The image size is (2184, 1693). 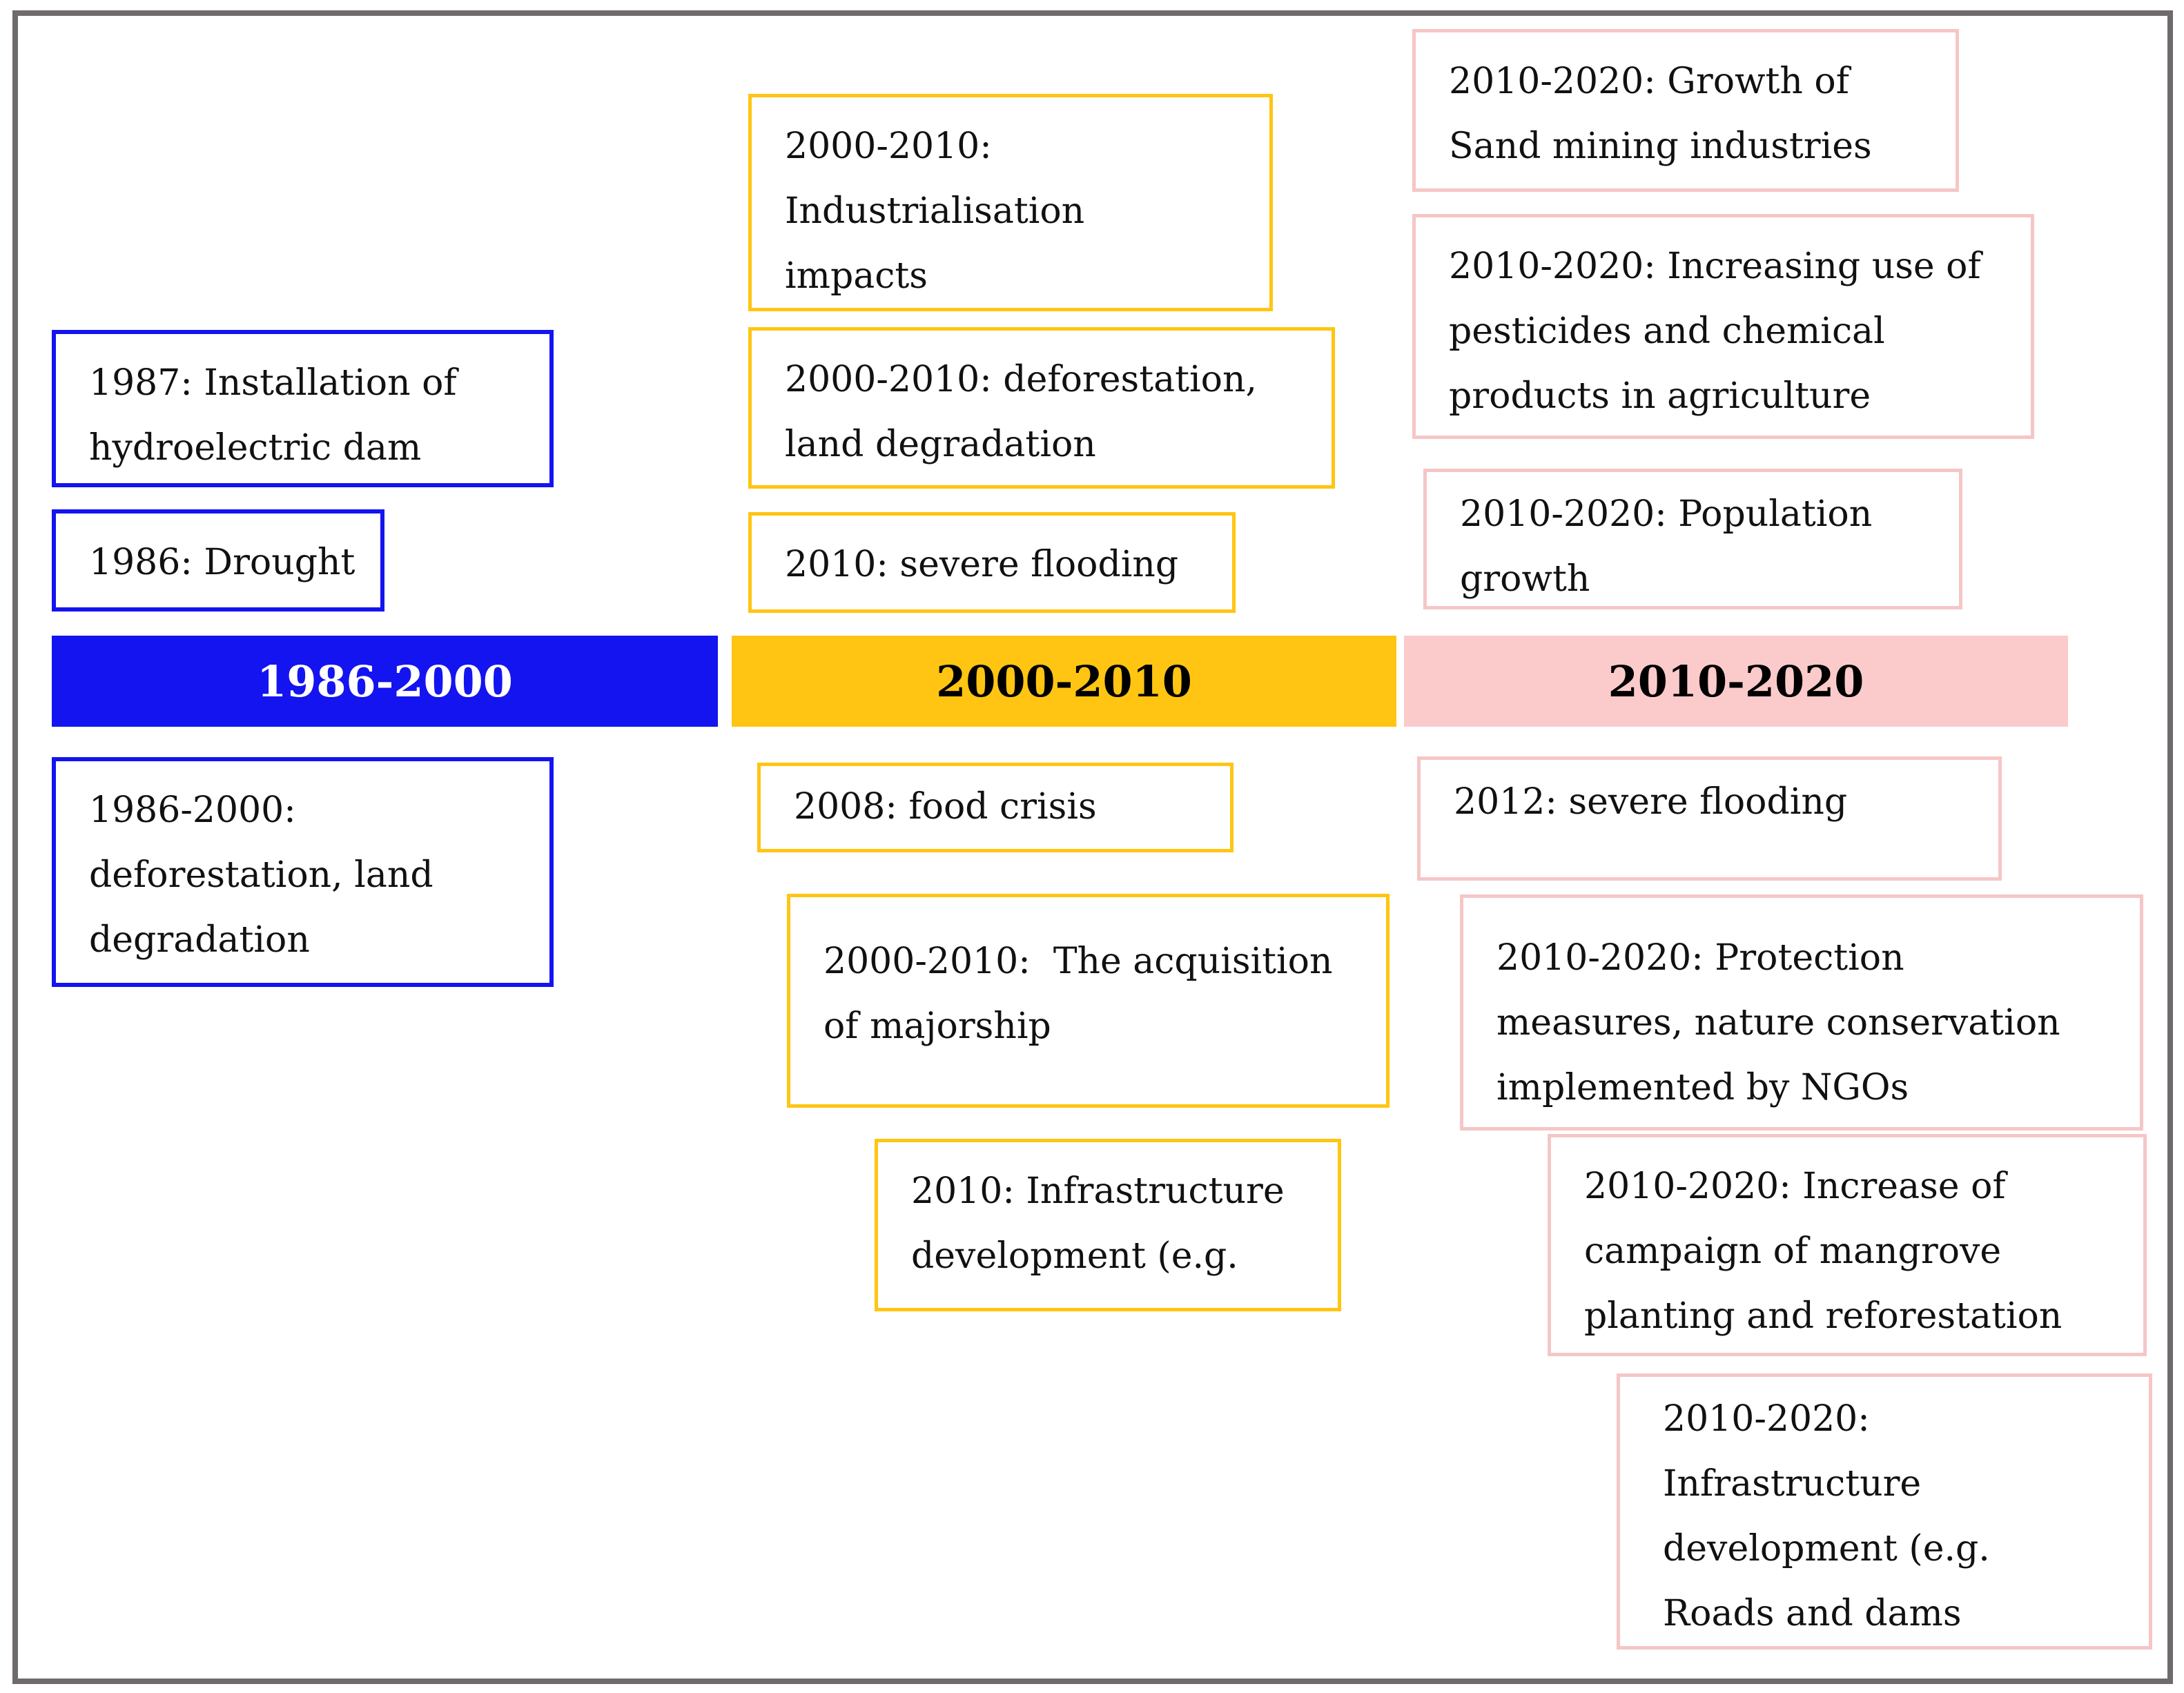 I want to click on event-box-drought: 1986: Drought, so click(x=218, y=560).